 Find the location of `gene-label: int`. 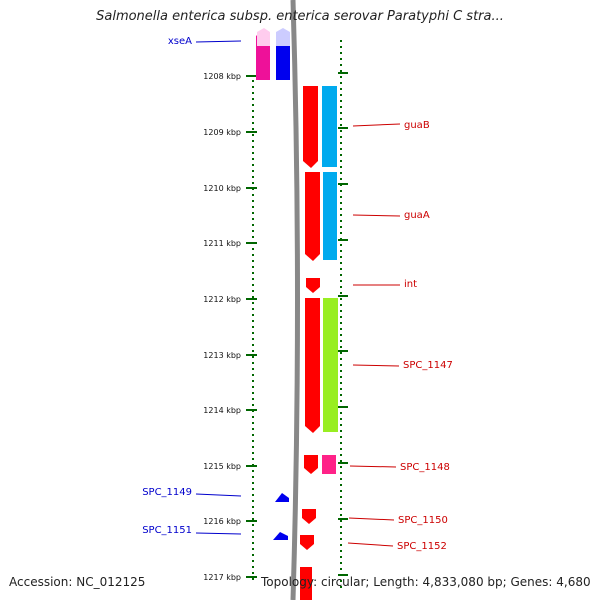

gene-label: int is located at coordinates (410, 284).